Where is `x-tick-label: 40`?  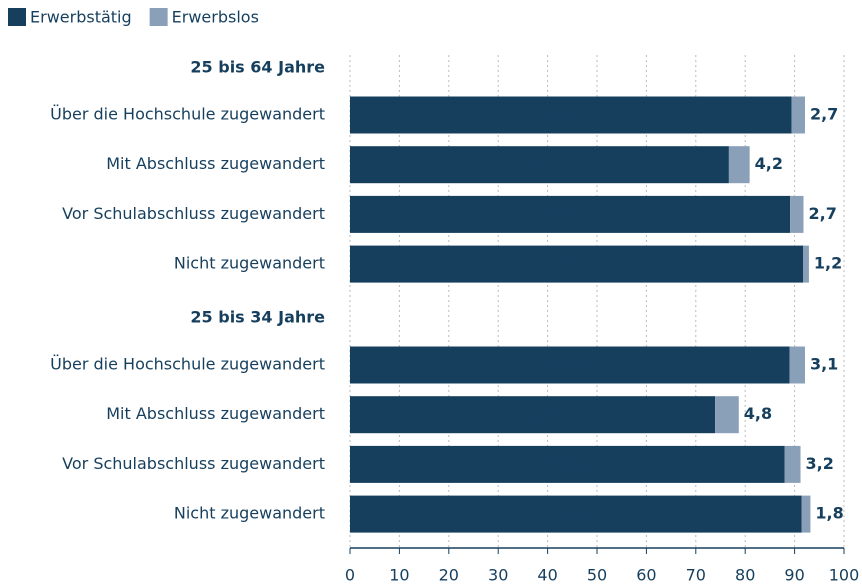
x-tick-label: 40 is located at coordinates (547, 575).